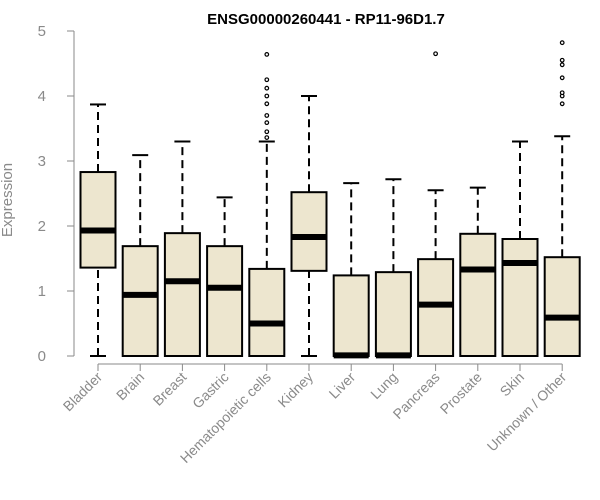 The height and width of the screenshot is (500, 600). I want to click on y-tick-label: 3, so click(42, 161).